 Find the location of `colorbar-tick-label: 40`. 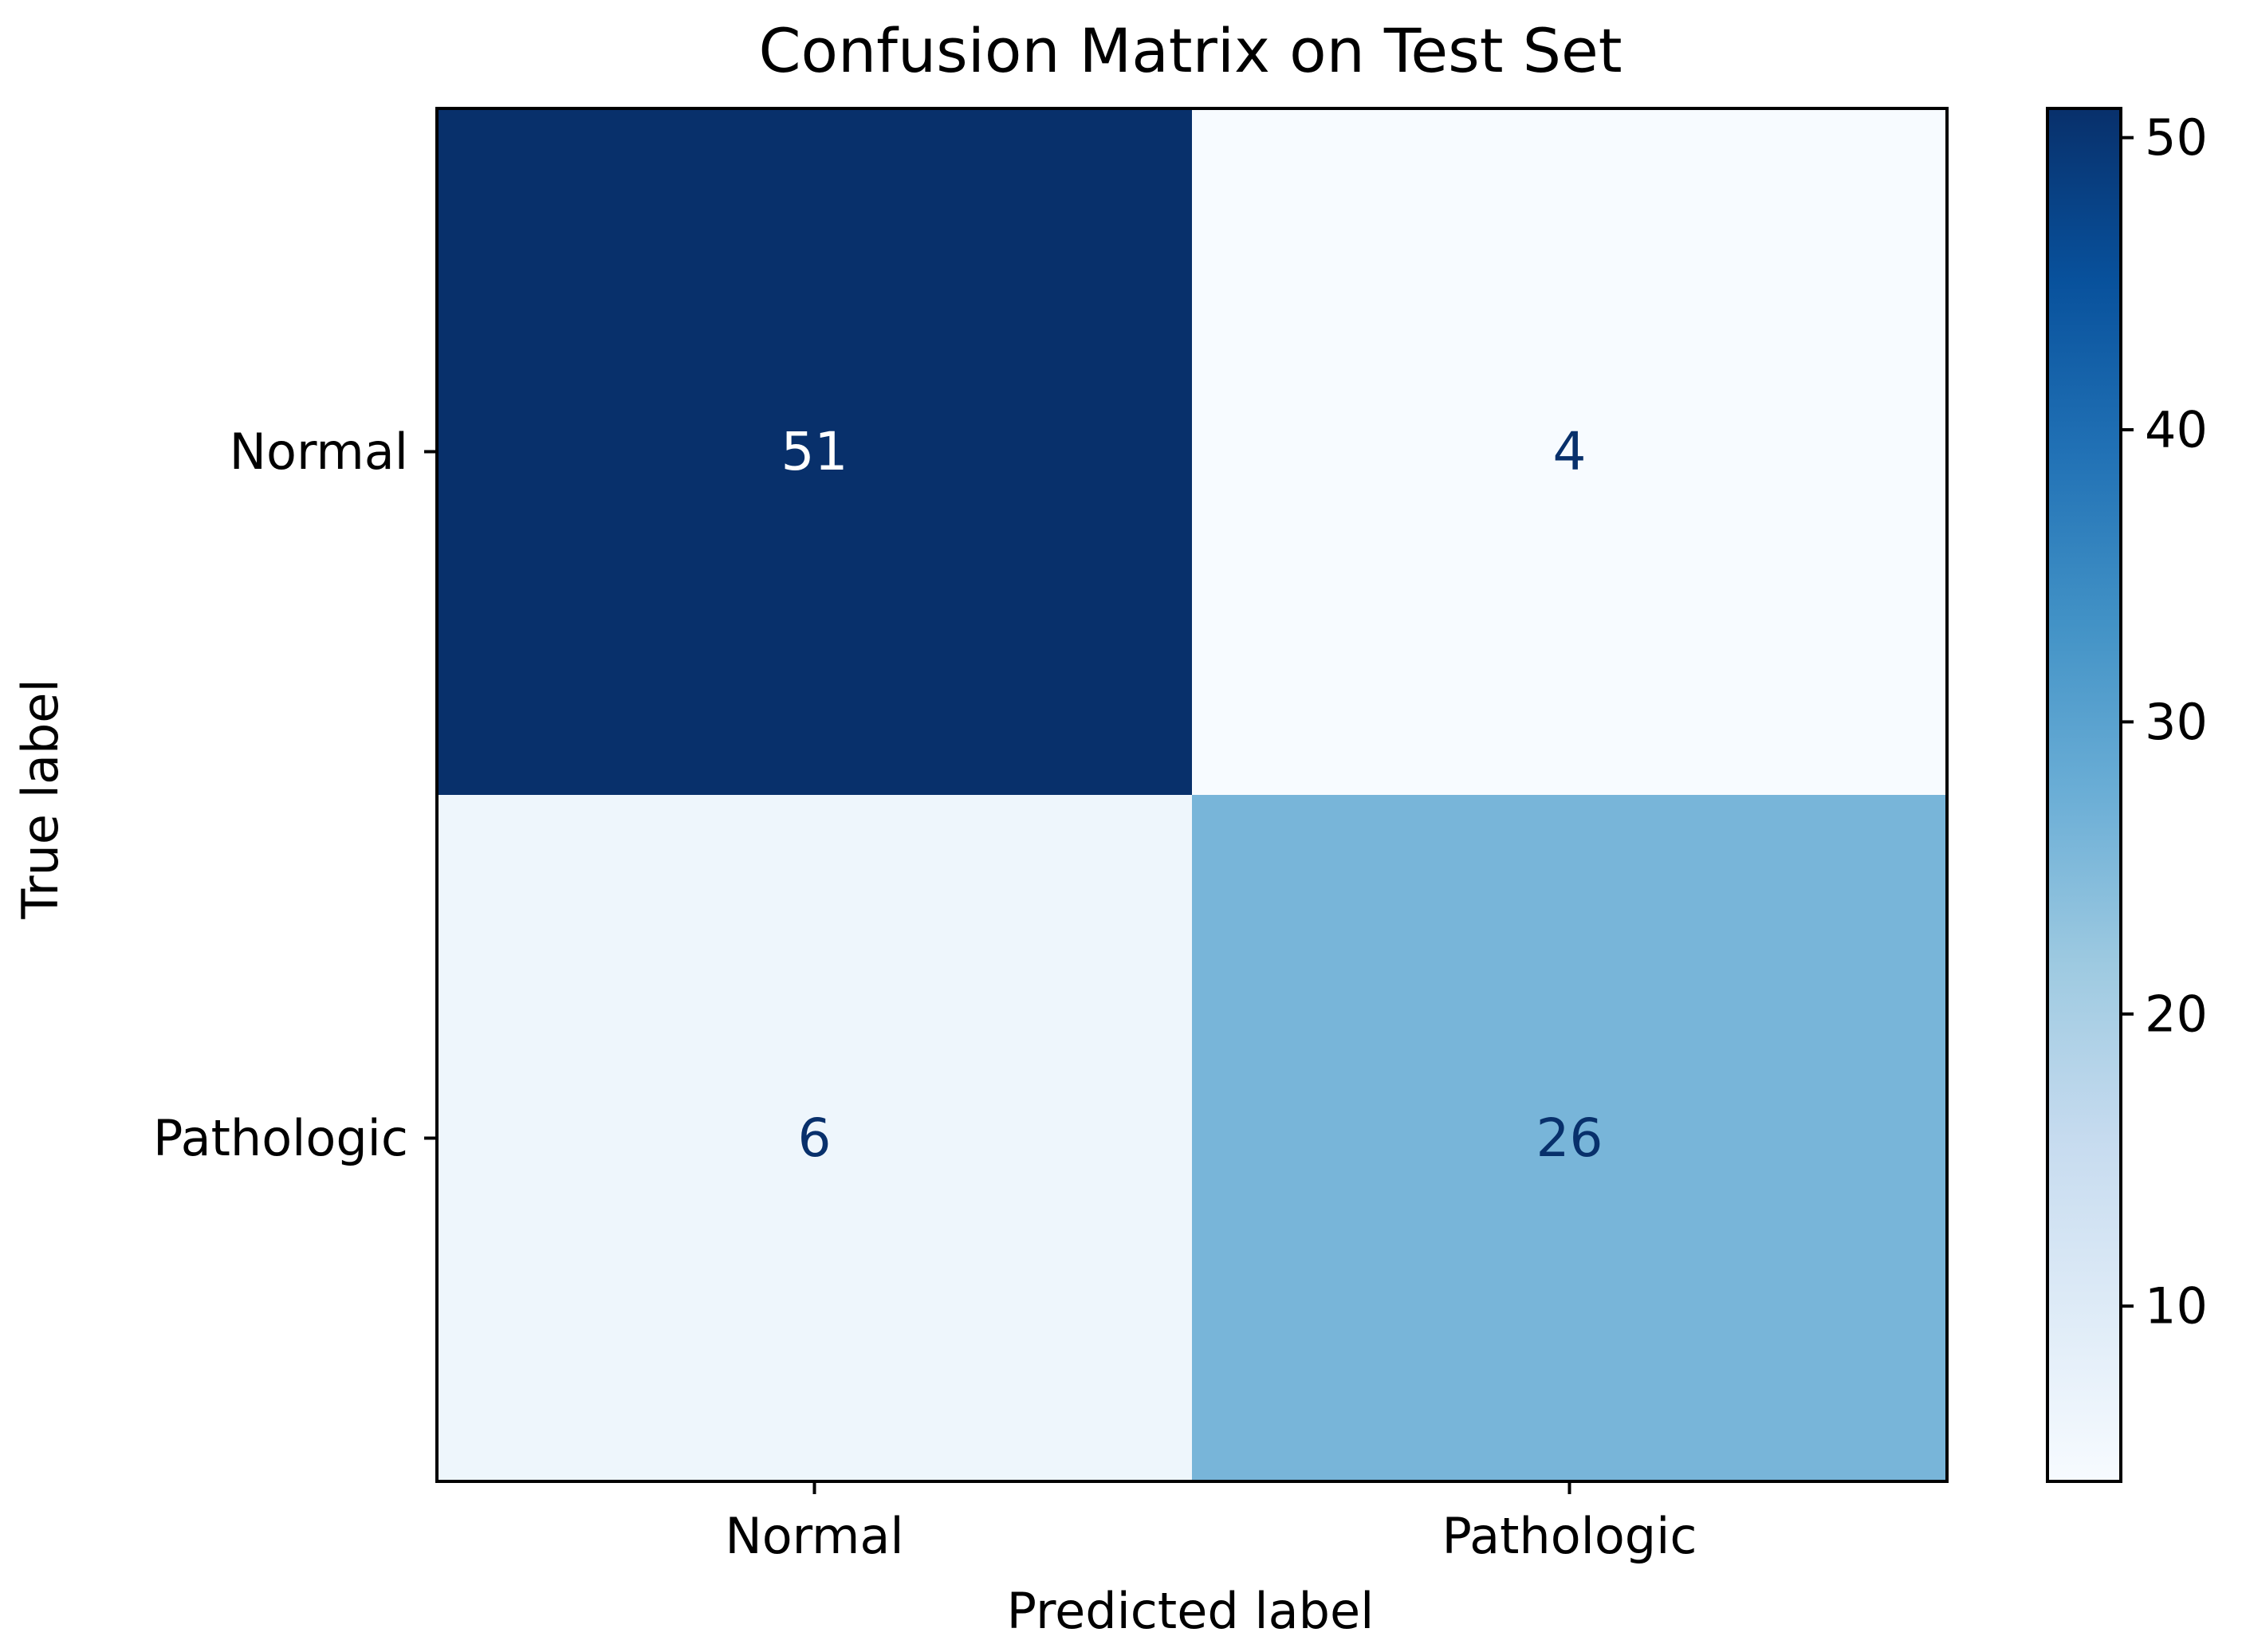

colorbar-tick-label: 40 is located at coordinates (2176, 430).